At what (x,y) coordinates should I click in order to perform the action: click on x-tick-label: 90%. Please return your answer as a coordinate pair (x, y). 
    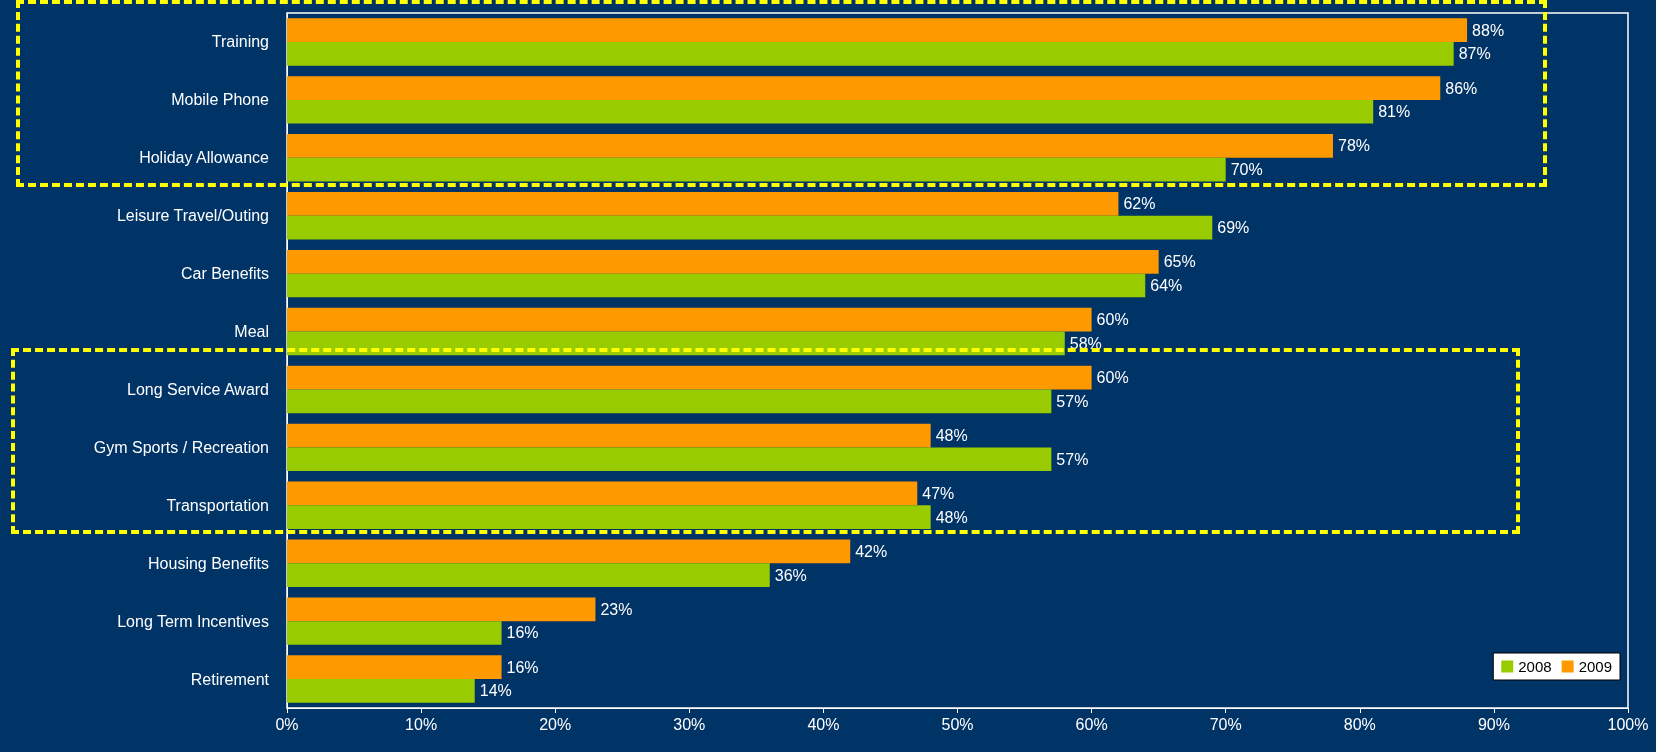
    Looking at the image, I should click on (1493, 724).